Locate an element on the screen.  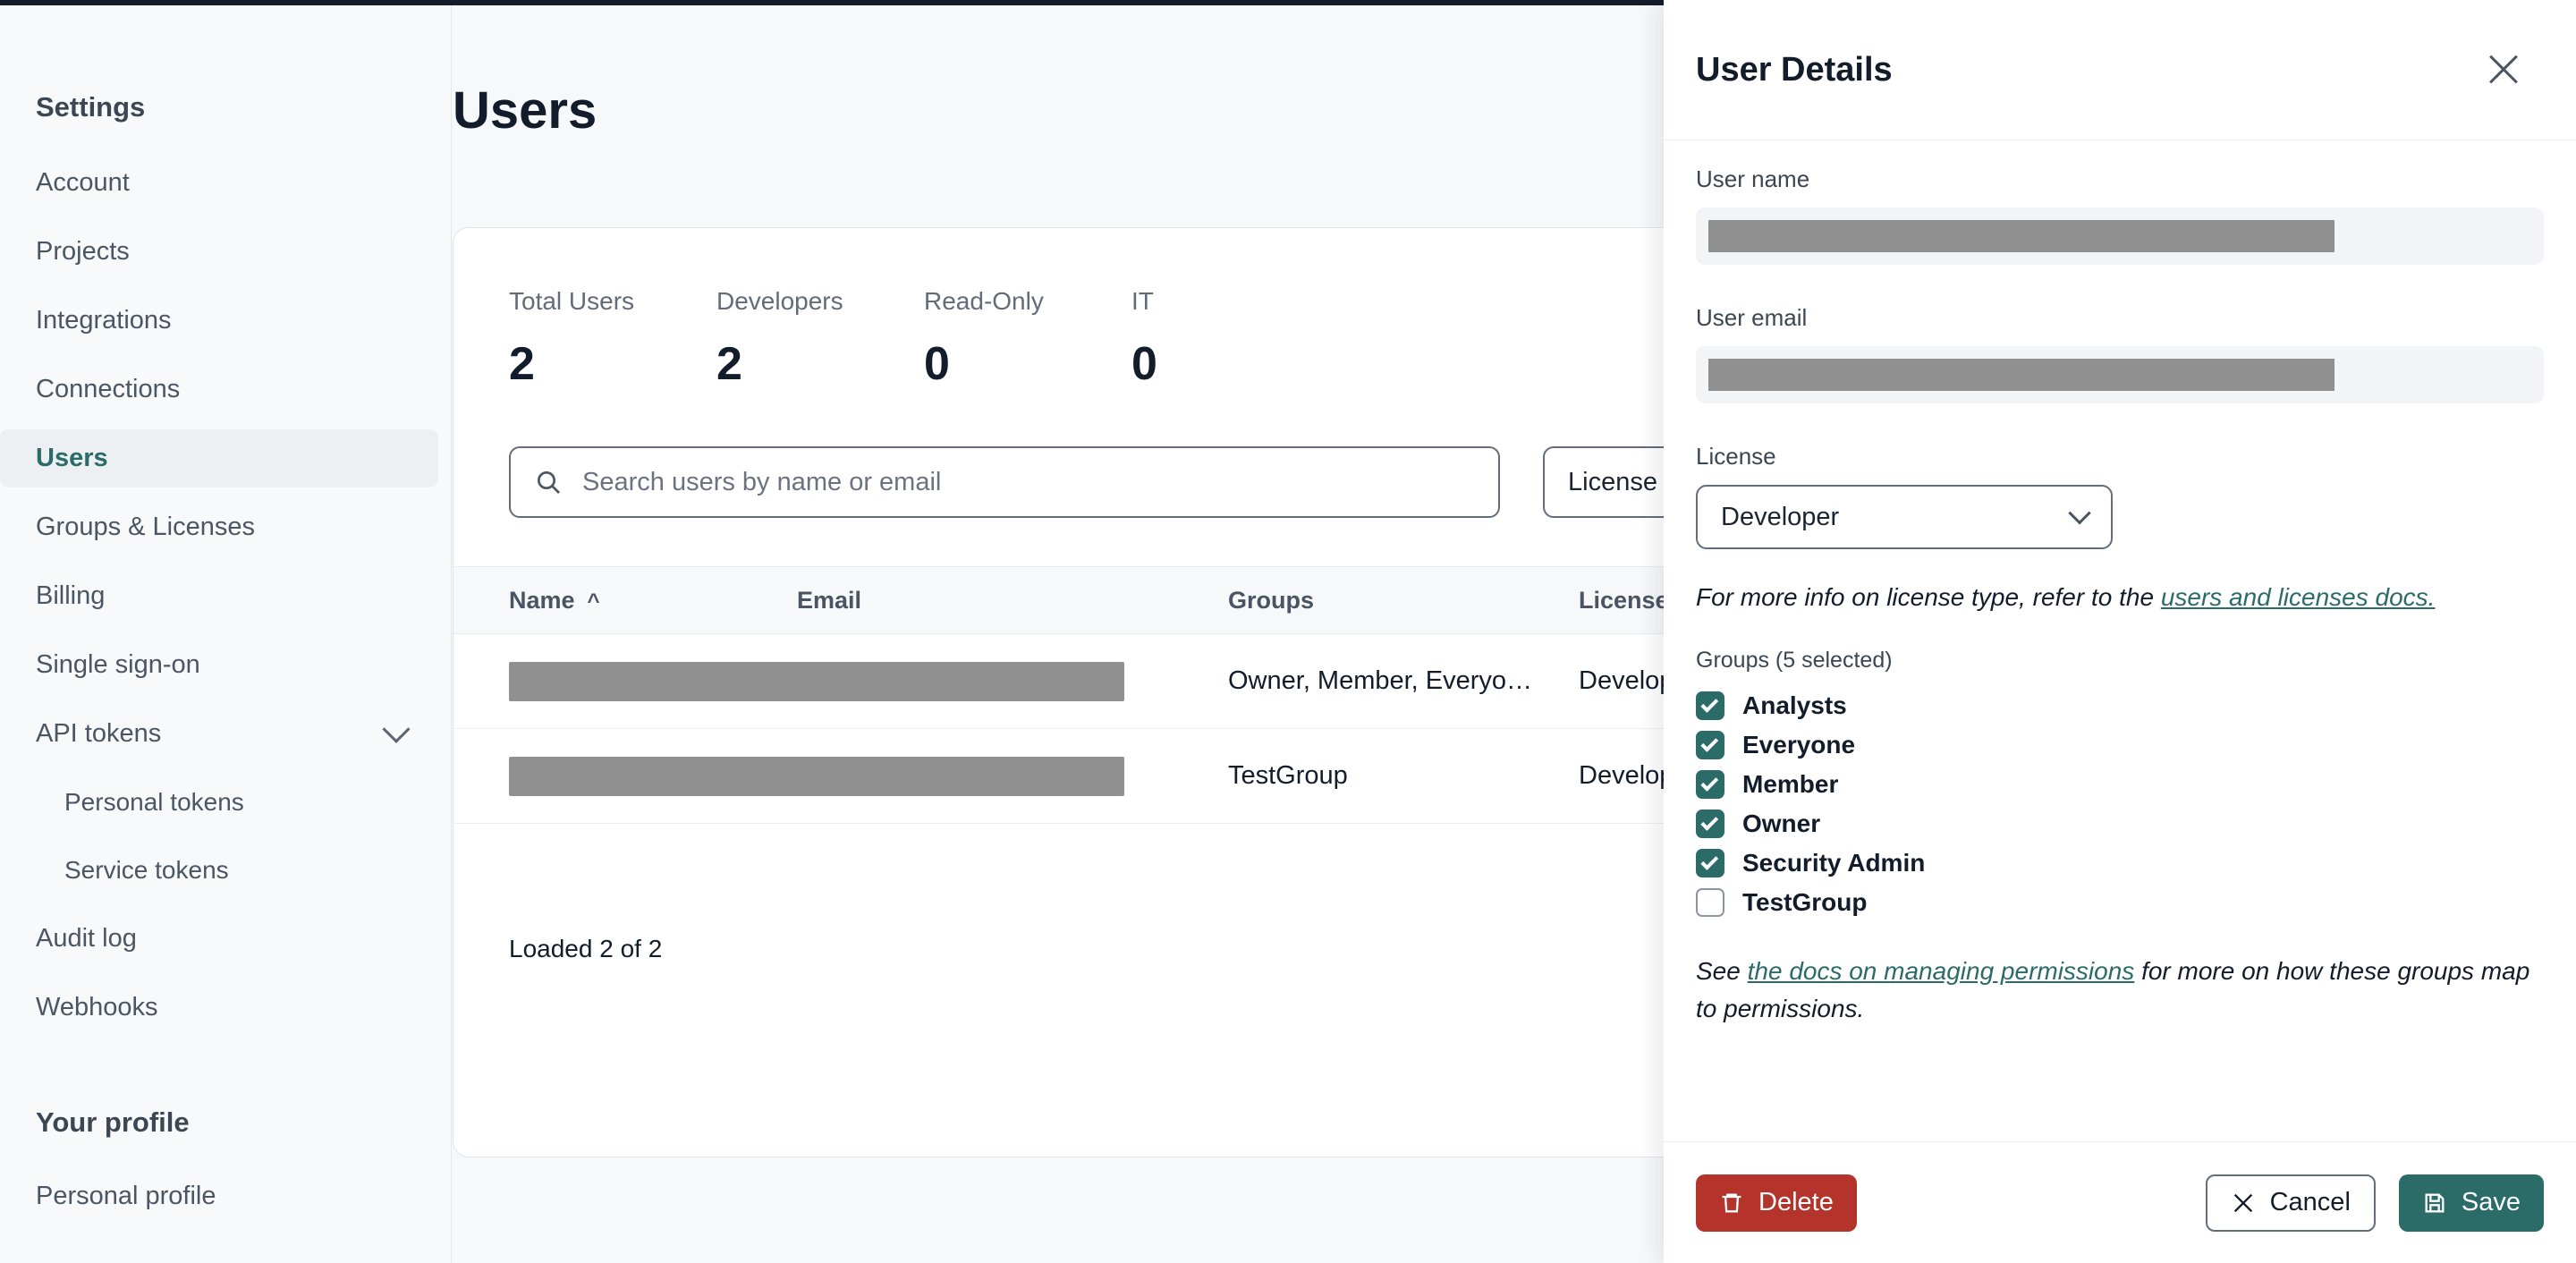
sidebar-item-audit-log: Audit log is located at coordinates (219, 939).